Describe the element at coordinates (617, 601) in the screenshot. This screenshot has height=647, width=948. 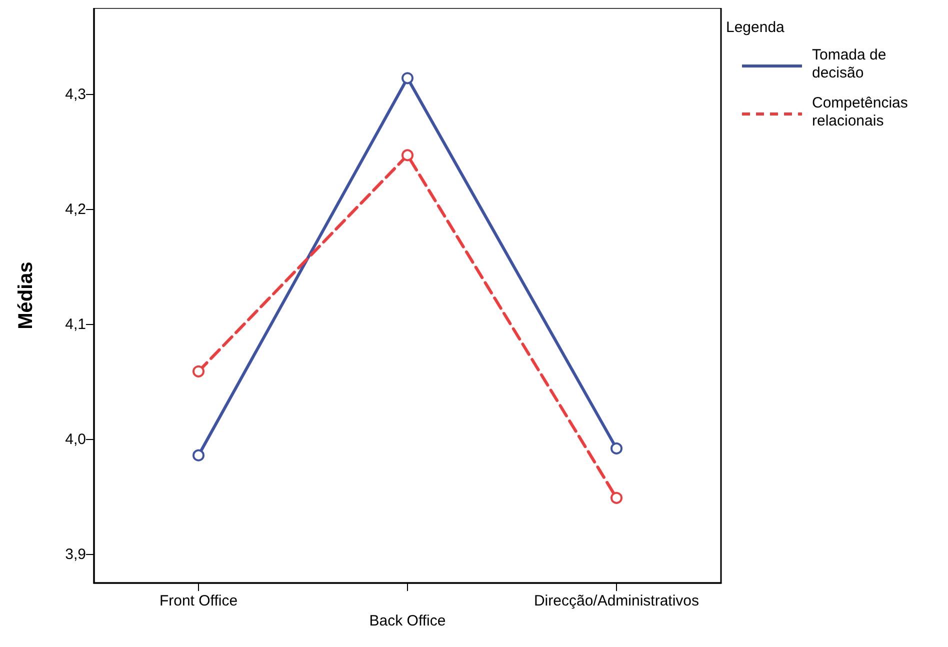
I see `x-tick-label: Direcção/Administrativos` at that location.